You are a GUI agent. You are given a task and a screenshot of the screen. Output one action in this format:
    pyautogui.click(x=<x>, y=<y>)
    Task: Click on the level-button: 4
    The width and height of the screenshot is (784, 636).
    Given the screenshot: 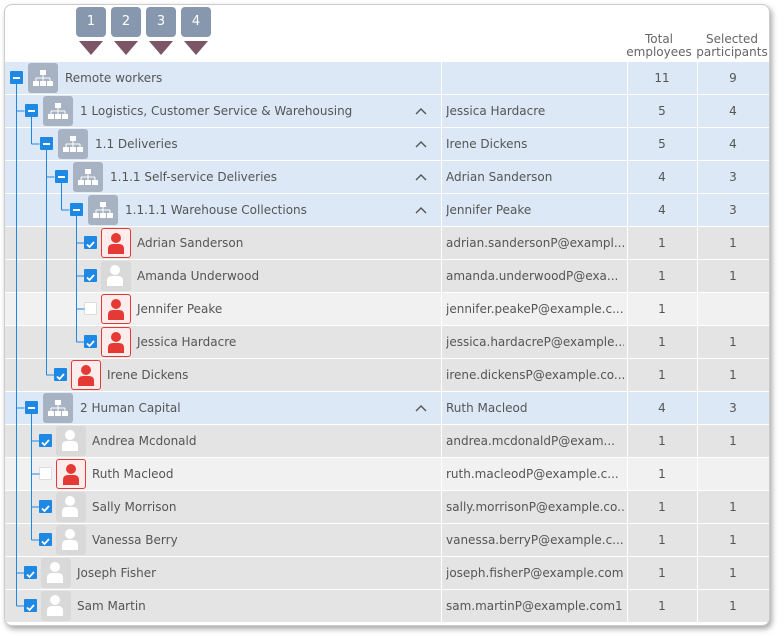 What is the action you would take?
    pyautogui.click(x=196, y=22)
    